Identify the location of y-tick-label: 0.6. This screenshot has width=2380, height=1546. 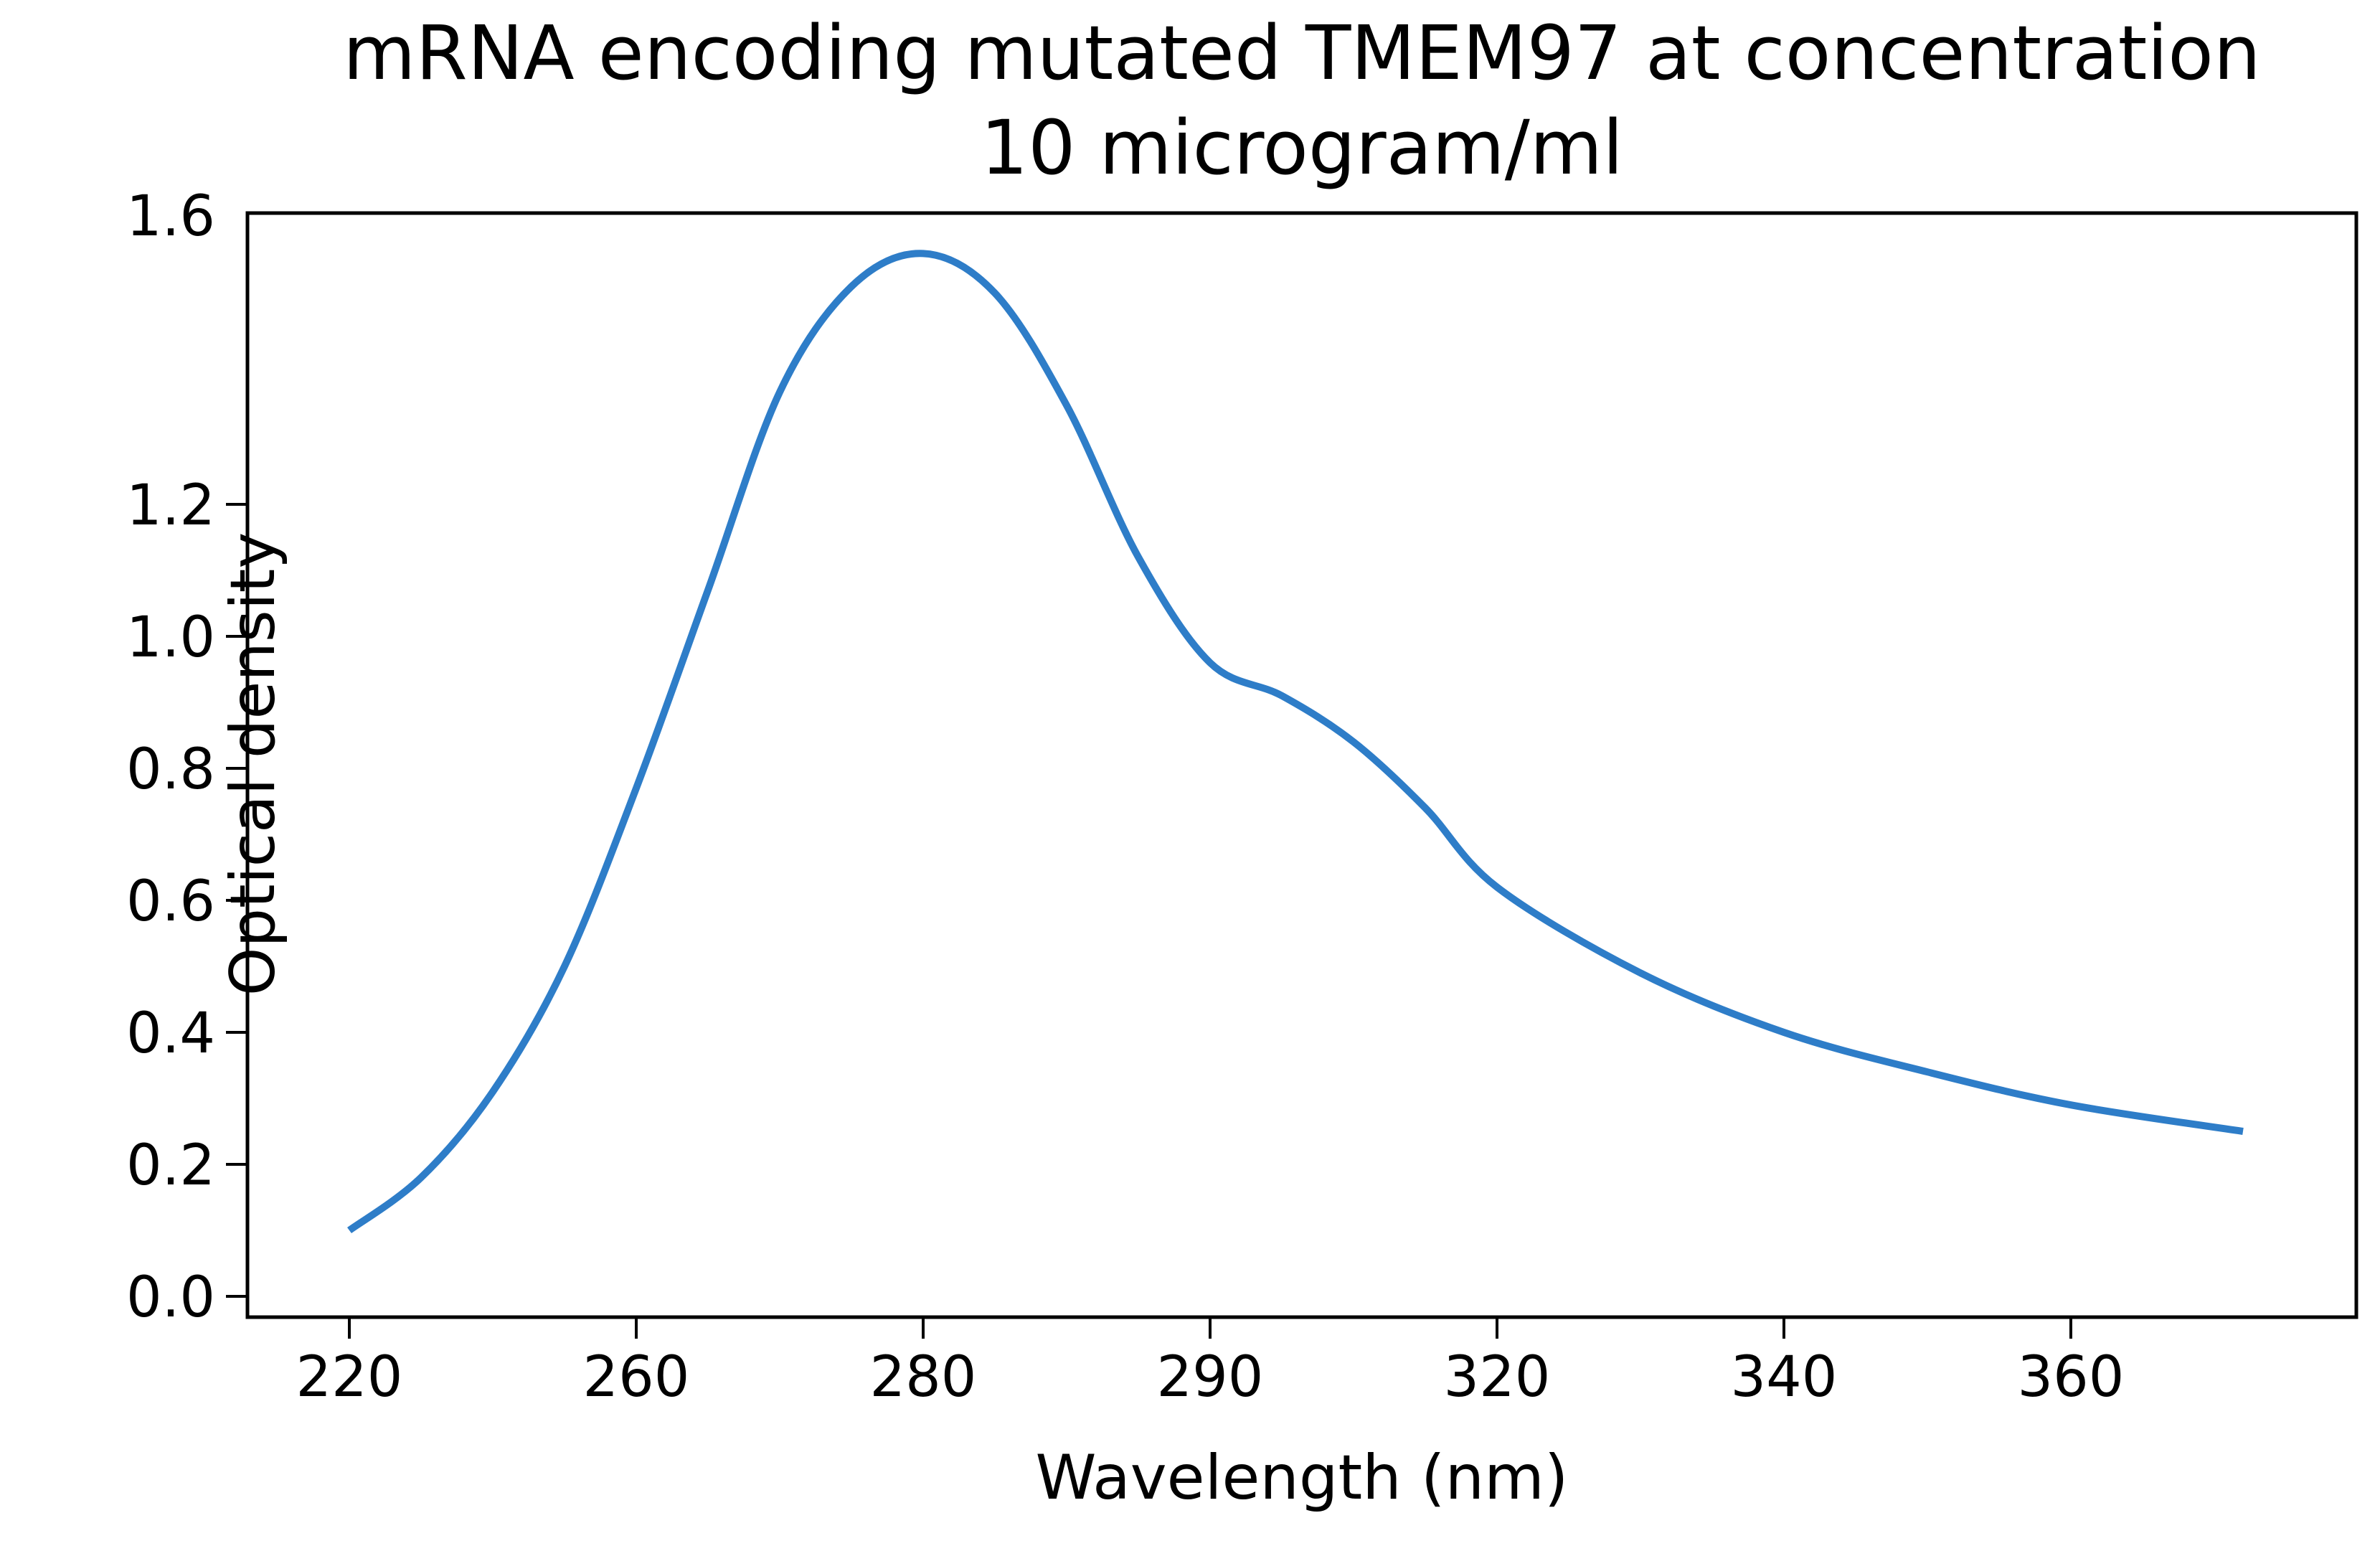
(170, 901).